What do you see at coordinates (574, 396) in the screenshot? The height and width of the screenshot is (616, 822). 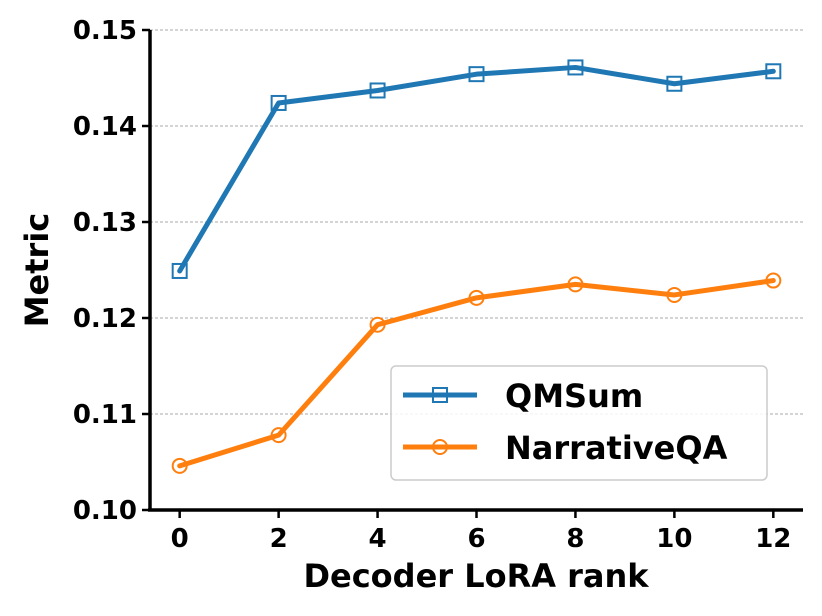 I see `legend-label-qmsum: QMSum` at bounding box center [574, 396].